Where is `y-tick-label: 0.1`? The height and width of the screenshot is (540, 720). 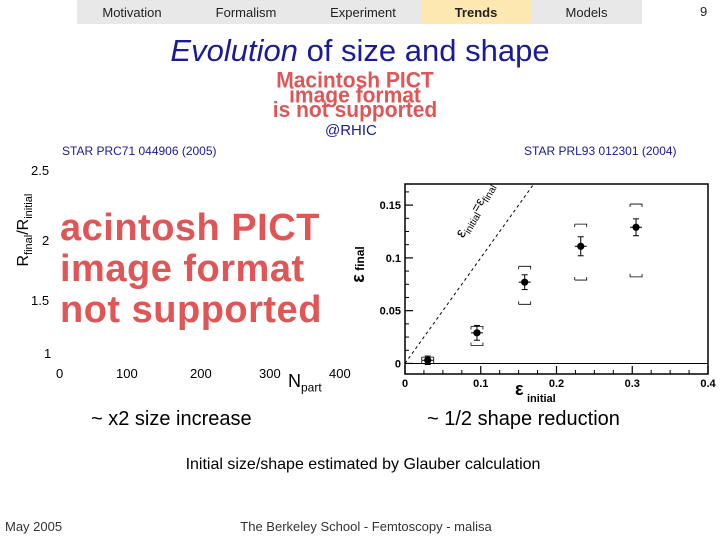
y-tick-label: 0.1 is located at coordinates (393, 259).